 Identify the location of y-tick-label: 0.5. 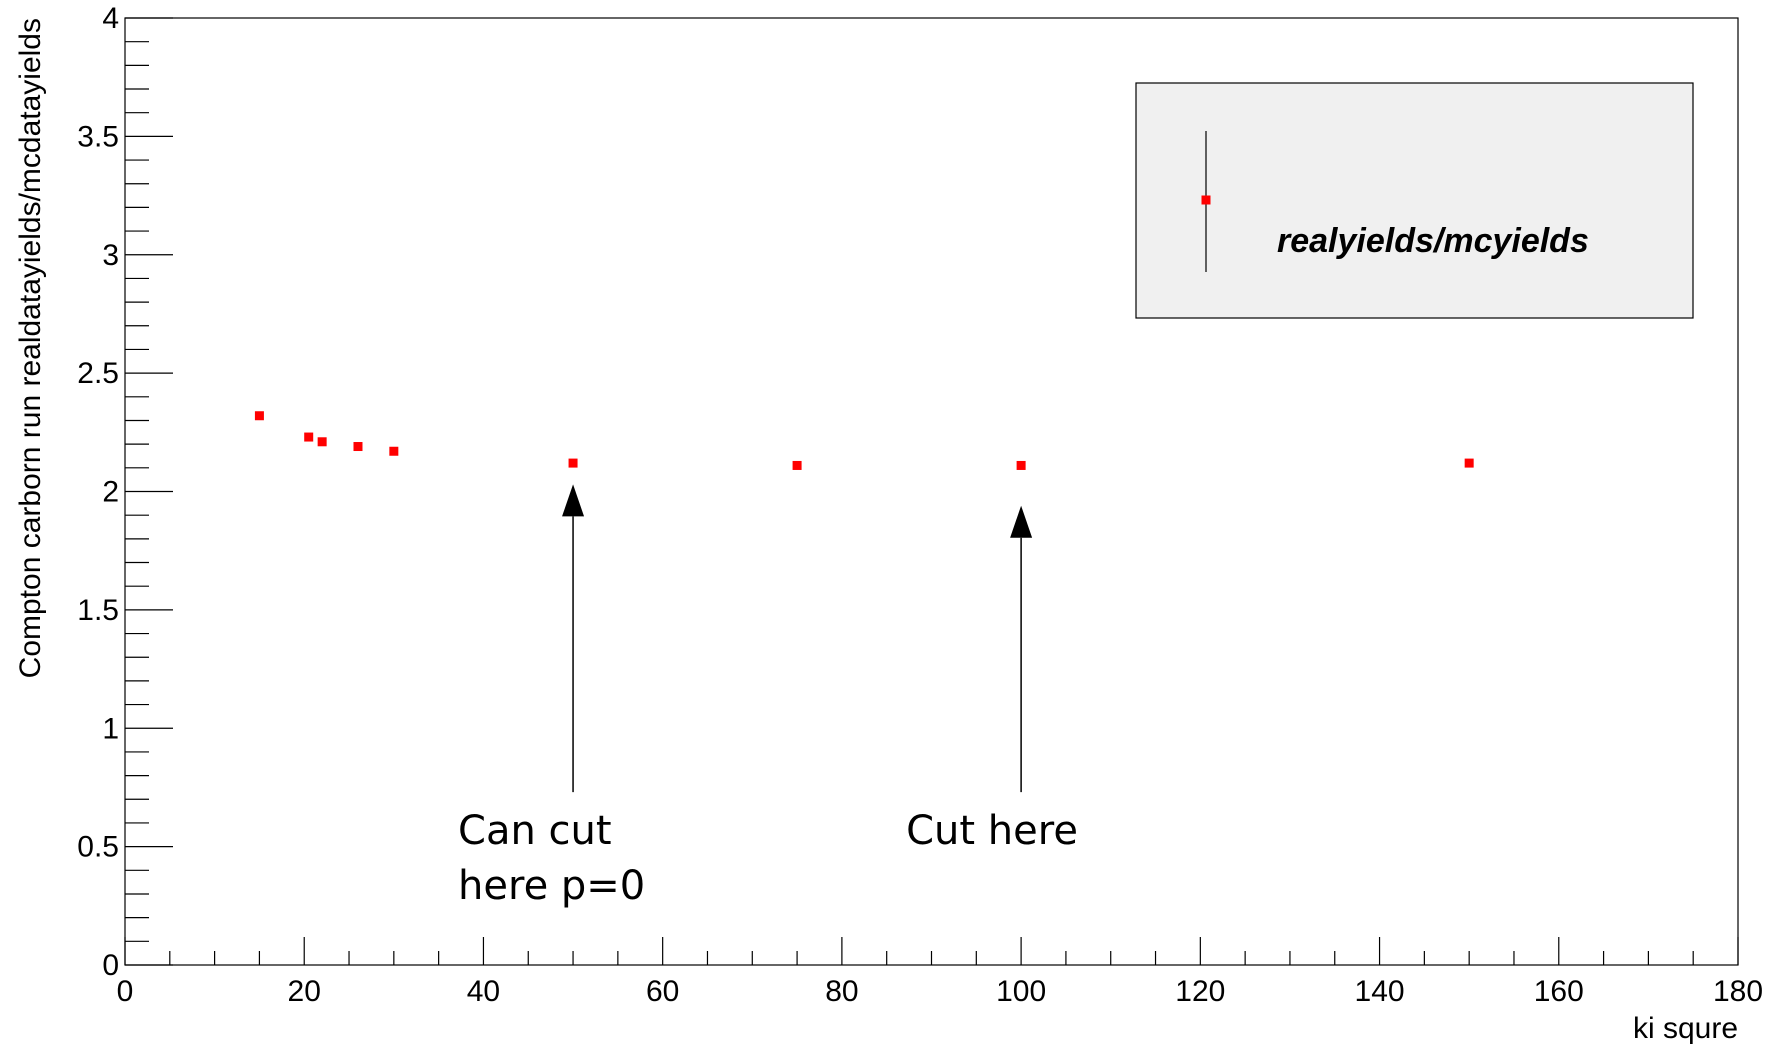
(98, 847).